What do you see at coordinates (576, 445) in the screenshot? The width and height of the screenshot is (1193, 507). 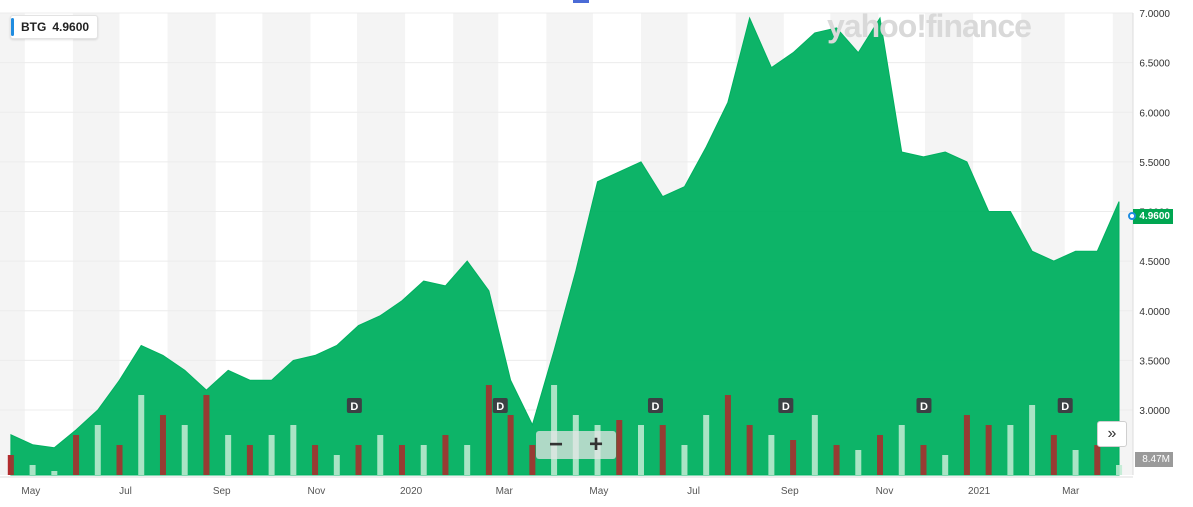 I see `zoom-controls: − +` at bounding box center [576, 445].